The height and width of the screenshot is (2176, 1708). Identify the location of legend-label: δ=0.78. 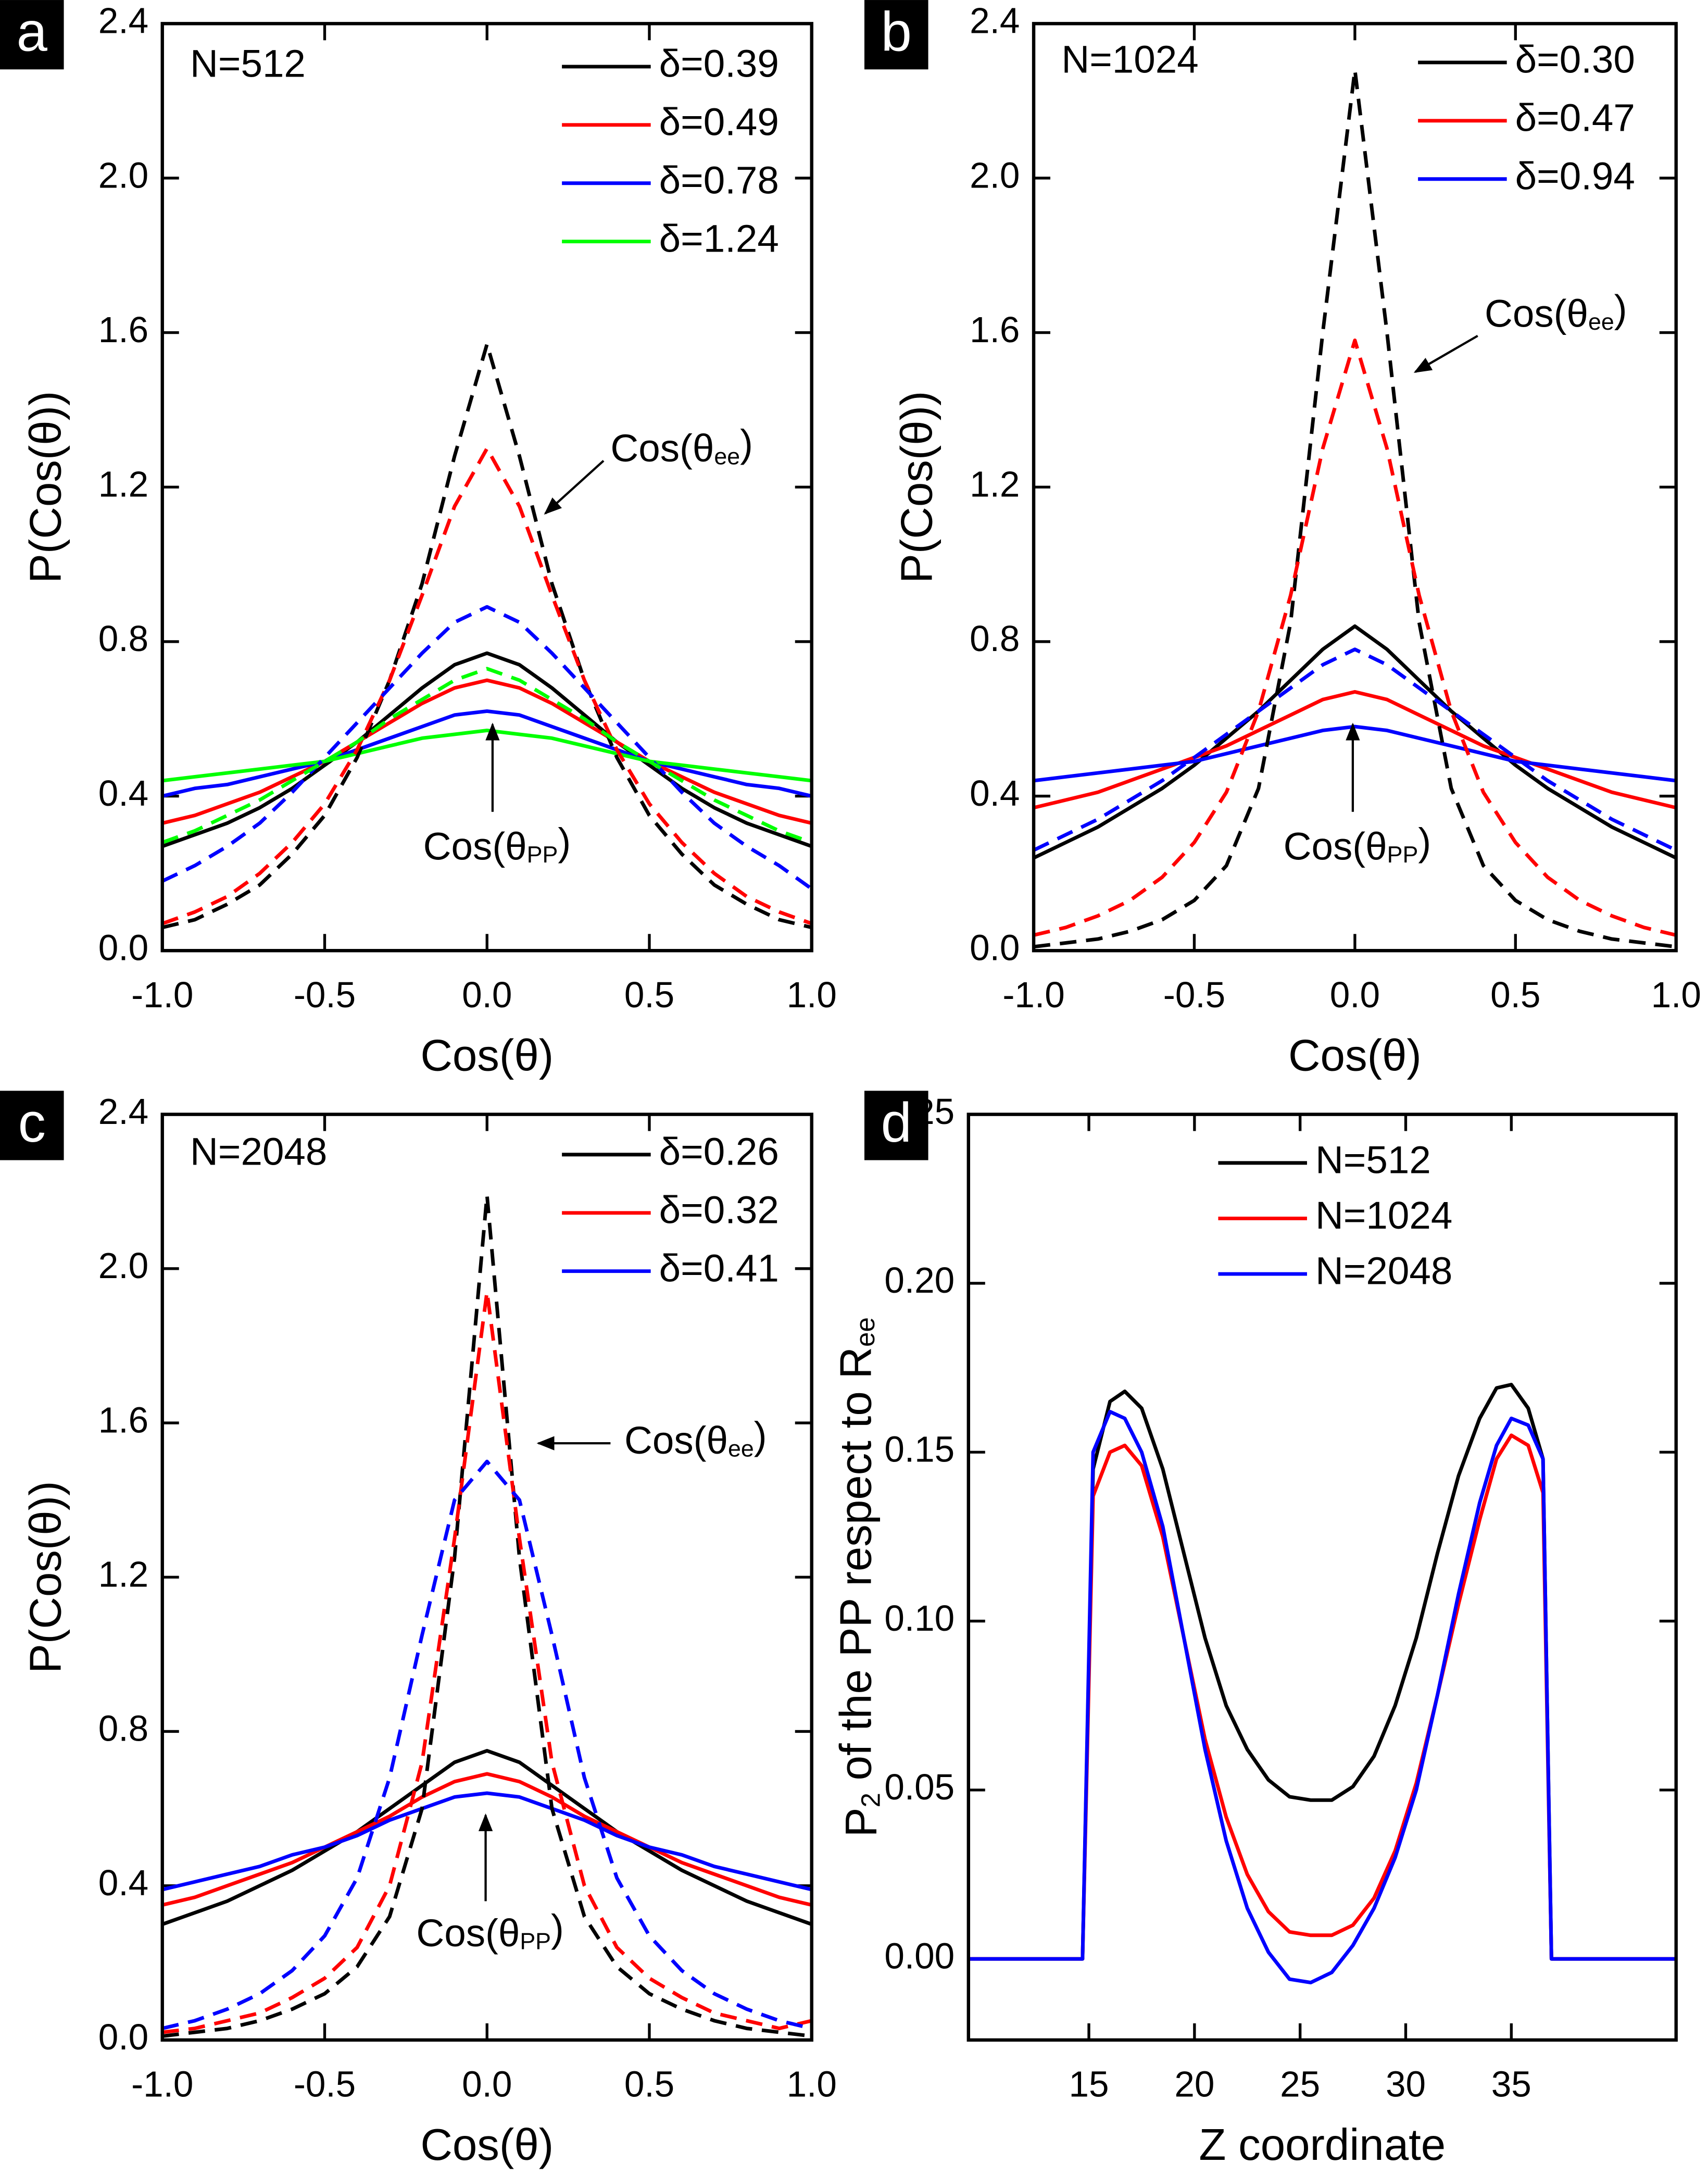
(719, 180).